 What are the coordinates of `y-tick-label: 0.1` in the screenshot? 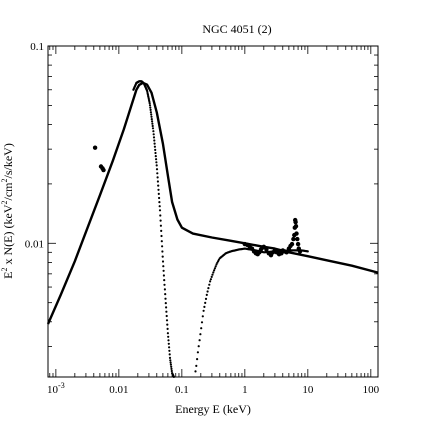 It's located at (37, 47).